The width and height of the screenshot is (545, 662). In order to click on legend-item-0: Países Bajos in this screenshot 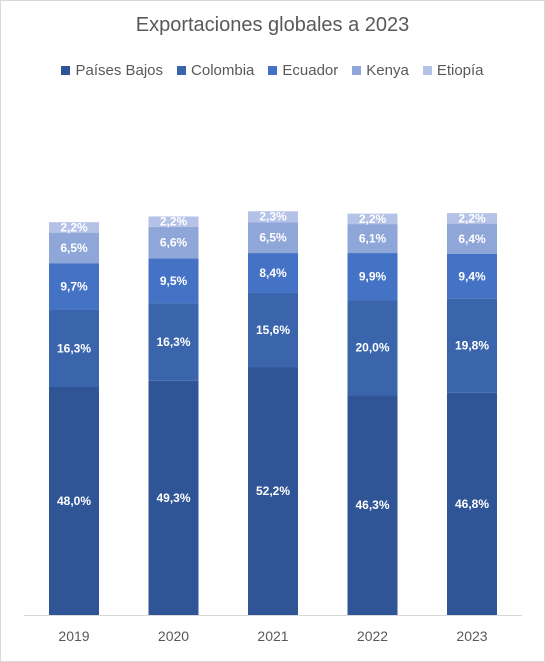, I will do `click(112, 70)`.